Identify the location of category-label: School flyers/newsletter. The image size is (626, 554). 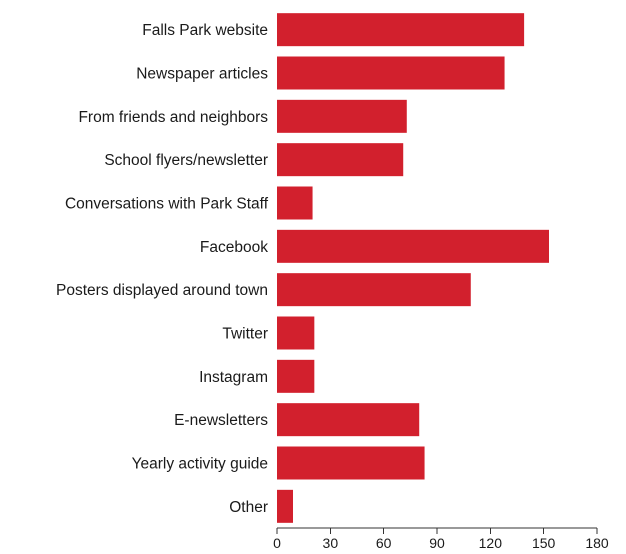
(186, 160).